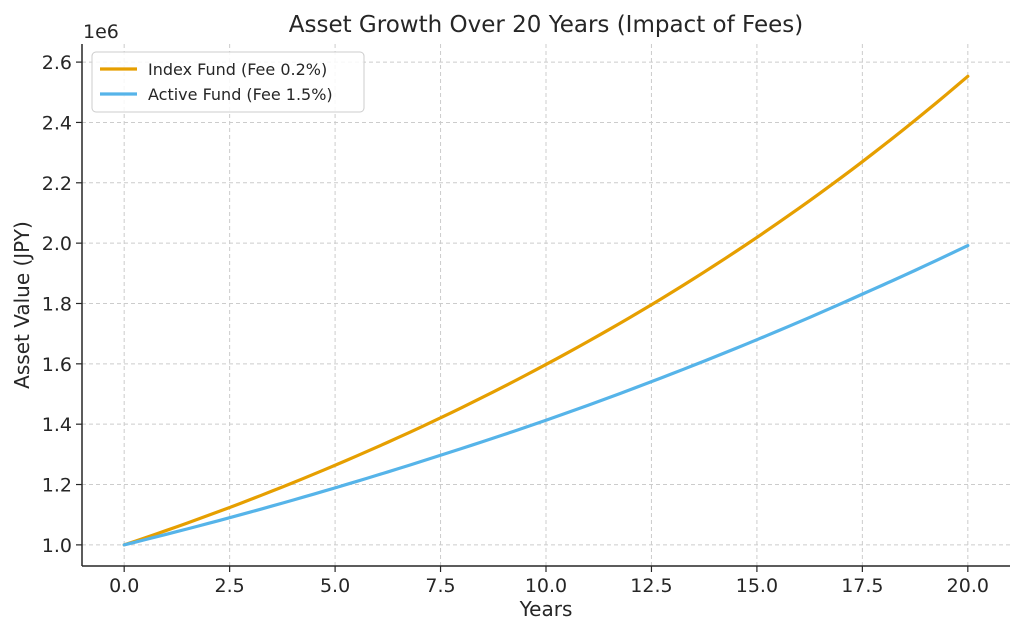 The height and width of the screenshot is (639, 1024). I want to click on y-tick-label: 1.0, so click(57, 546).